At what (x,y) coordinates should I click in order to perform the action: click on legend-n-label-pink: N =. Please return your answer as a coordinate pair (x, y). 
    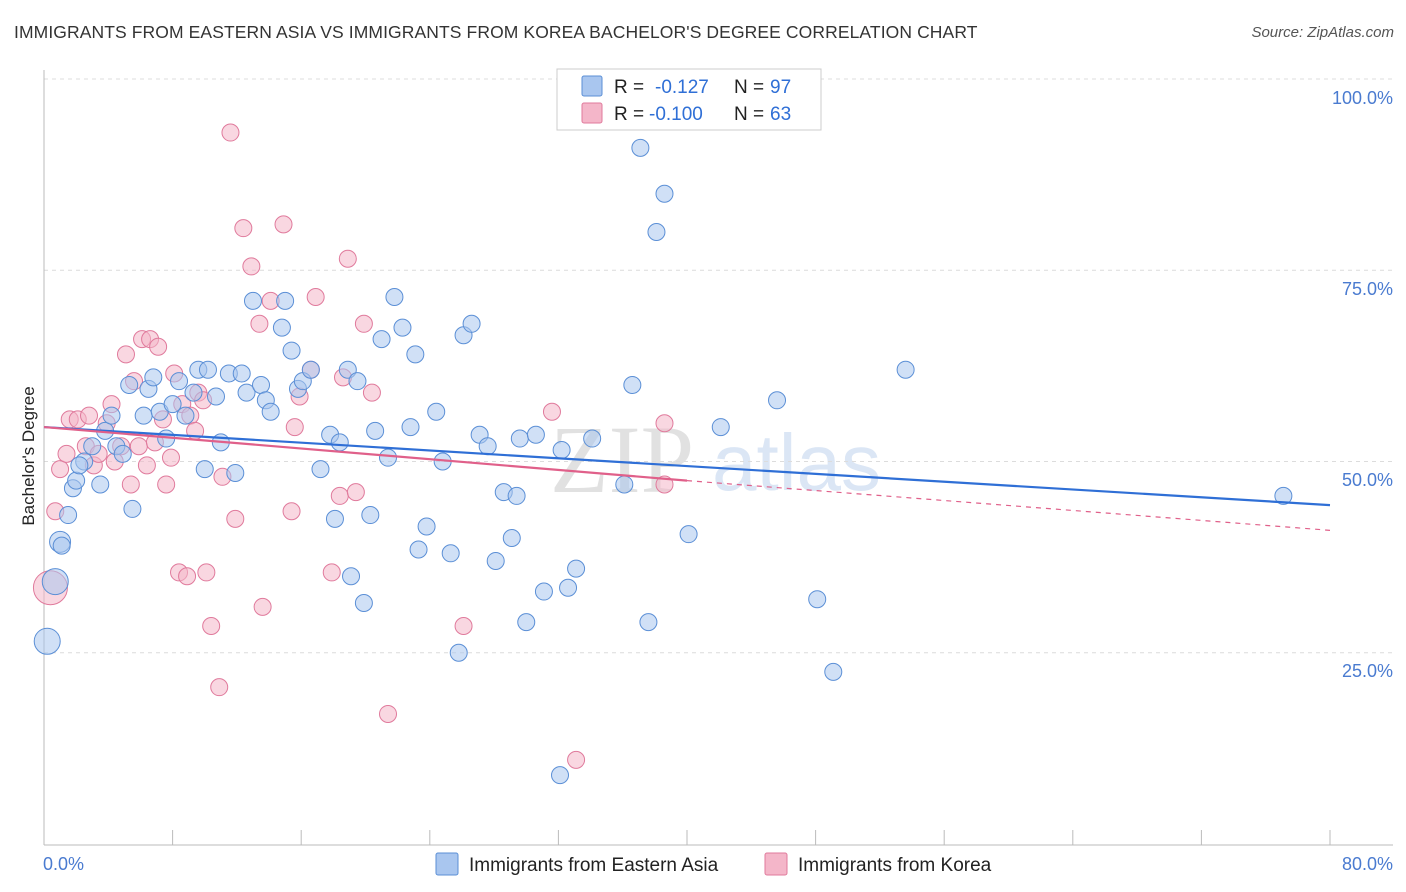
    Looking at the image, I should click on (749, 114).